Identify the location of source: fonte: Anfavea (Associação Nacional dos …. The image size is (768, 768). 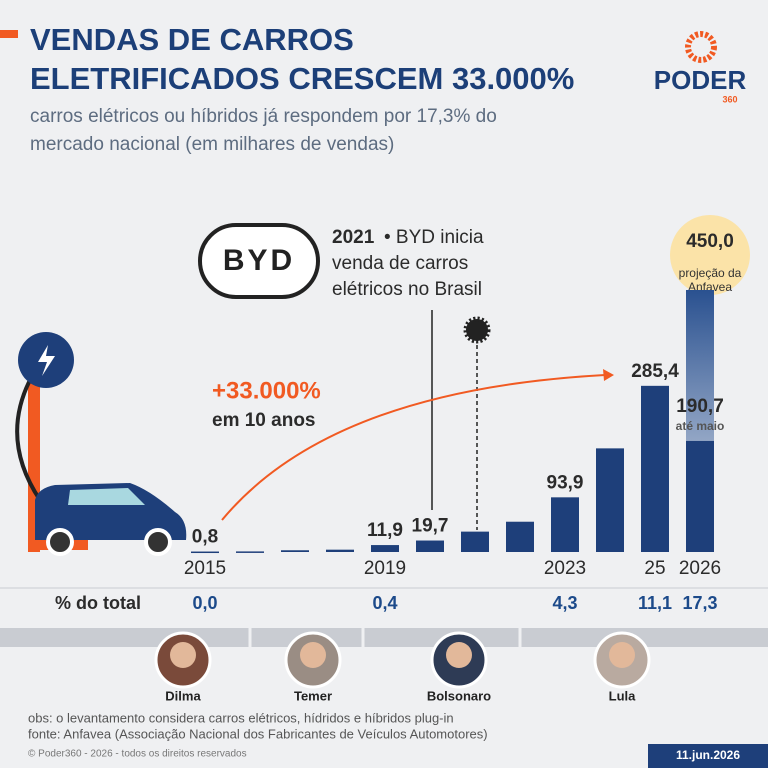
(258, 733).